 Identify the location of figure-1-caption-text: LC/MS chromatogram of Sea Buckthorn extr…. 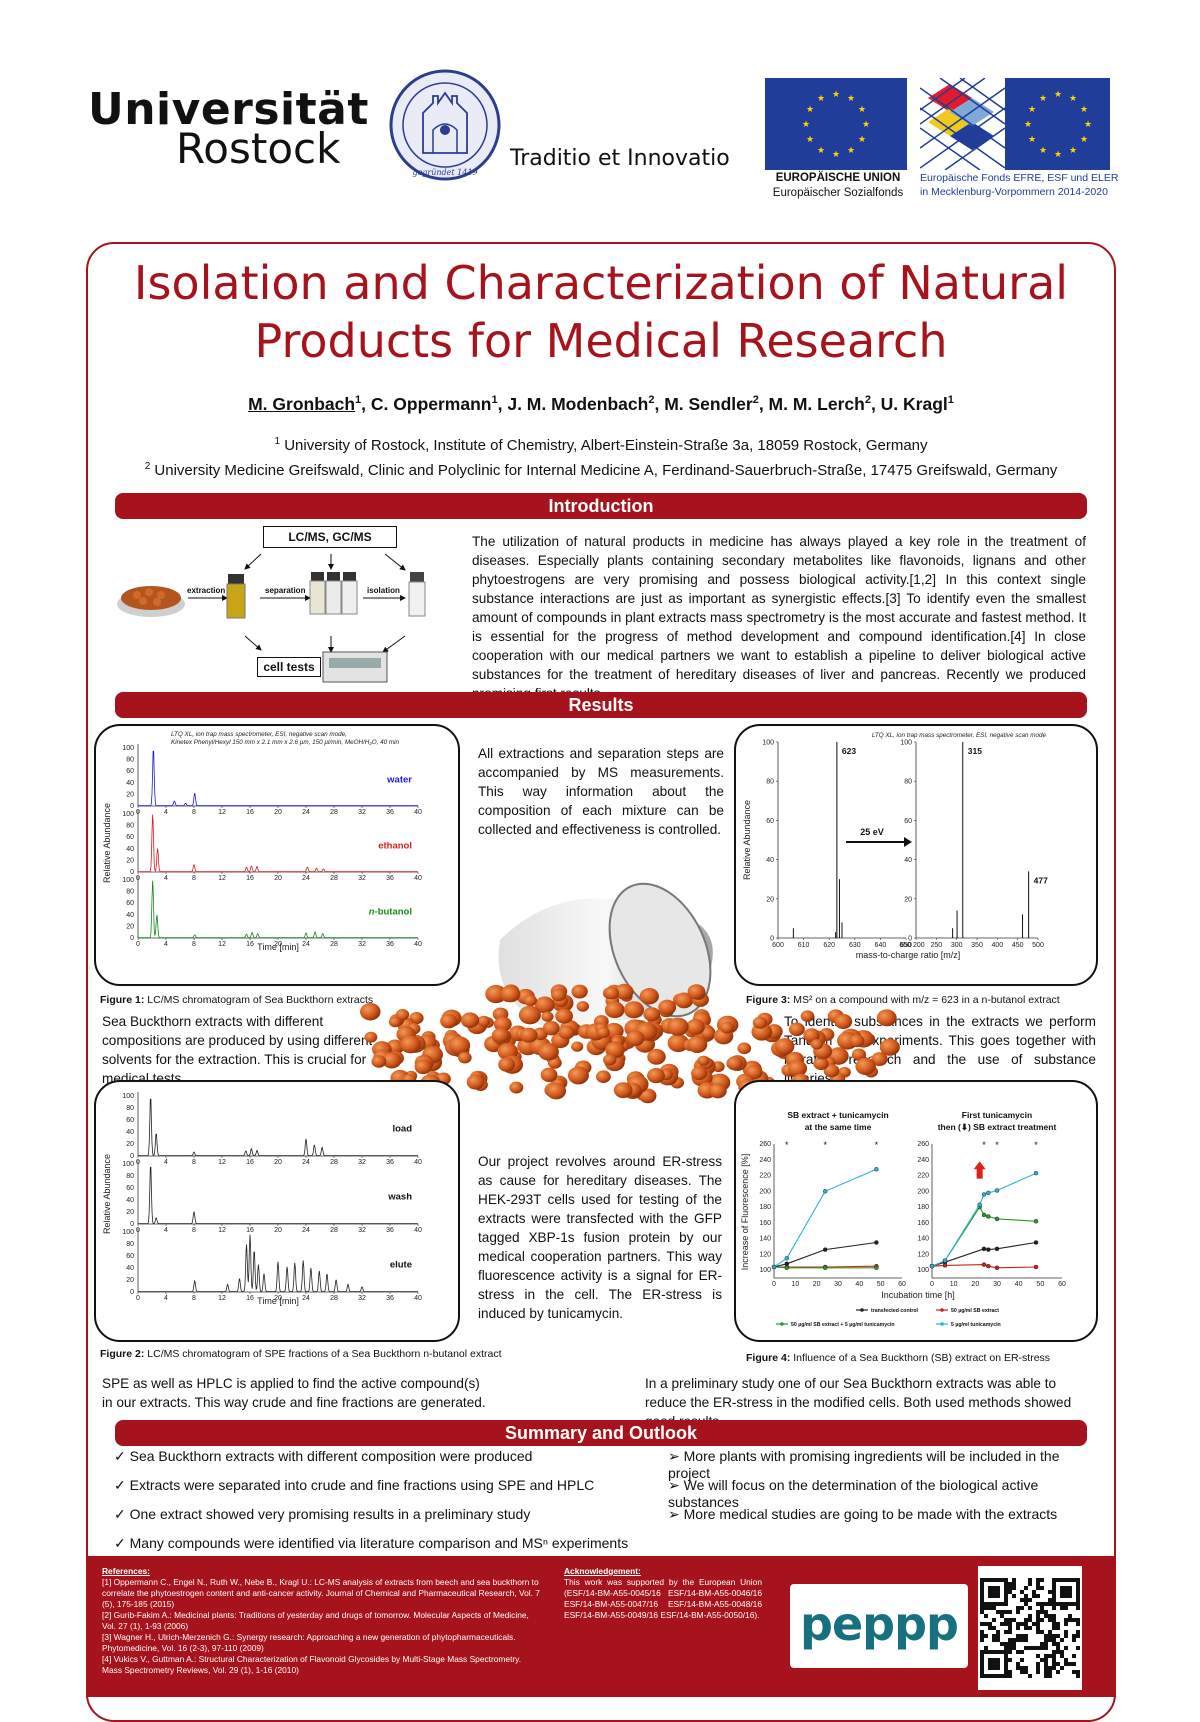
(260, 1000).